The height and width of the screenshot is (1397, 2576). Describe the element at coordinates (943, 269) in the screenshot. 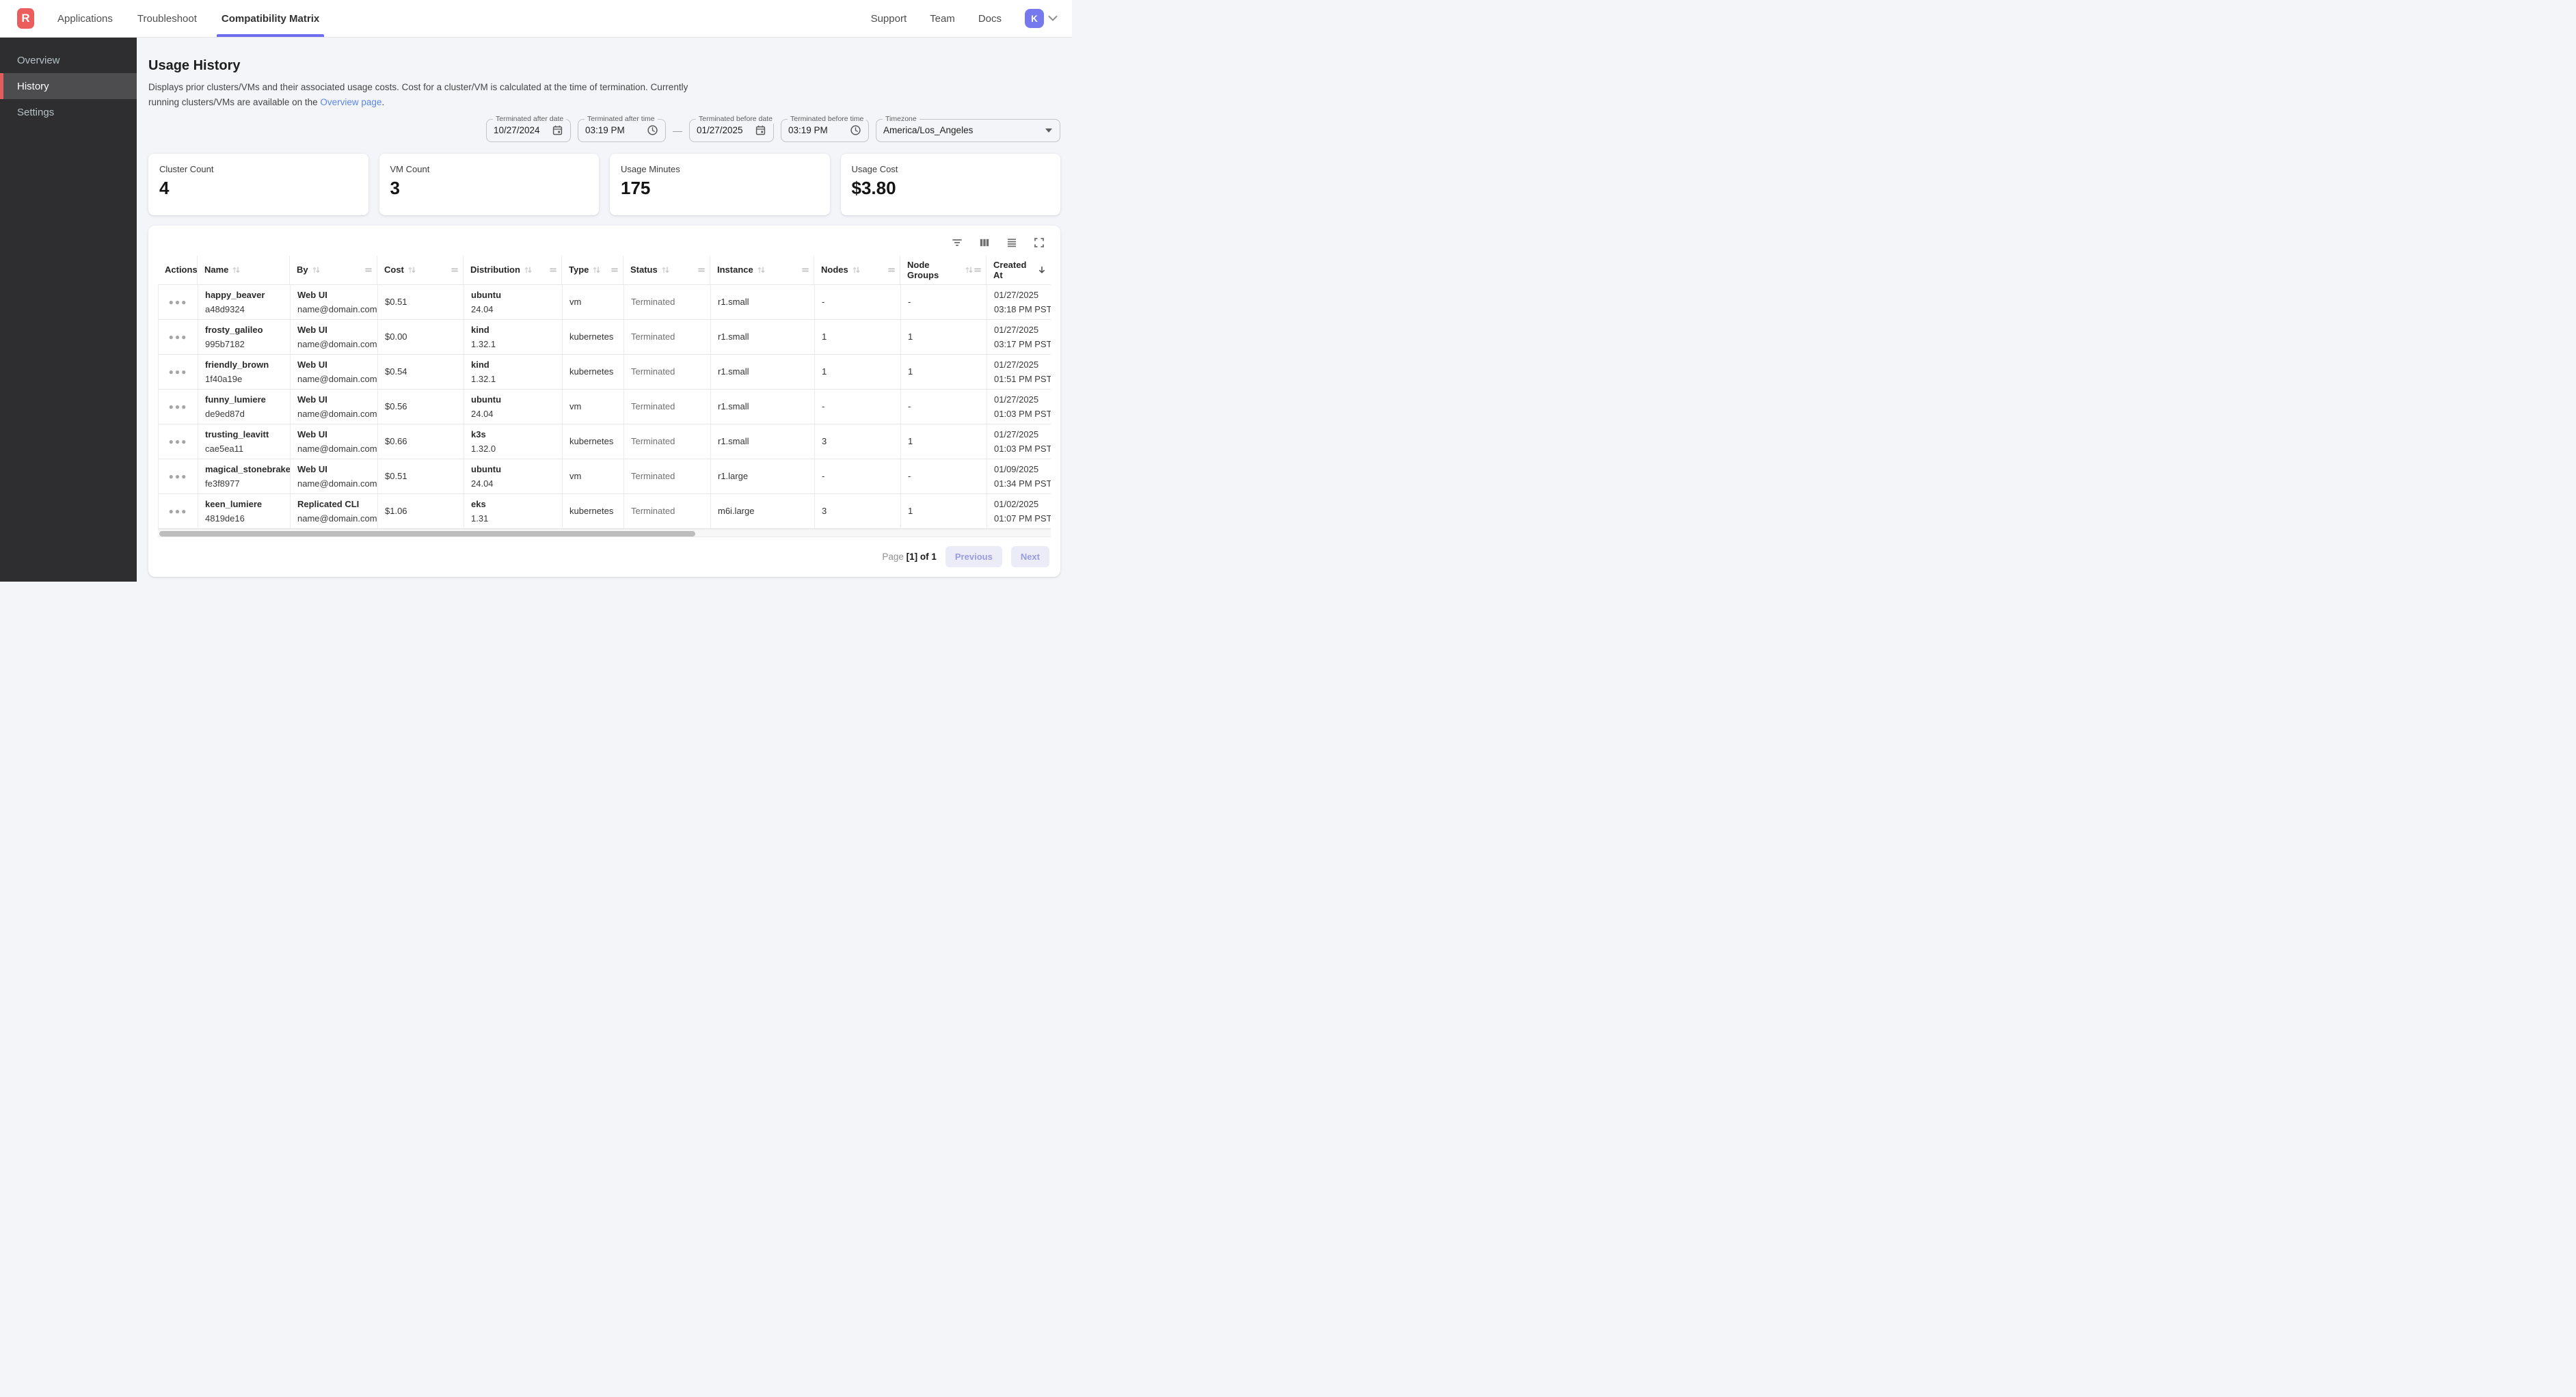

I see `column-header-node-groups: Node Groups` at that location.